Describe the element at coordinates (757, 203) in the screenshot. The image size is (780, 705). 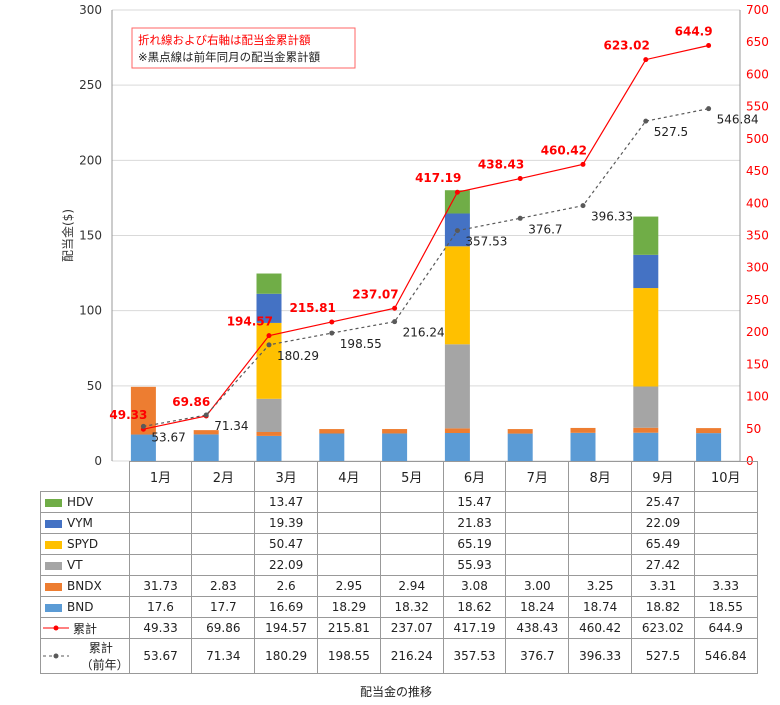
I see `y2-tick-label: 400` at that location.